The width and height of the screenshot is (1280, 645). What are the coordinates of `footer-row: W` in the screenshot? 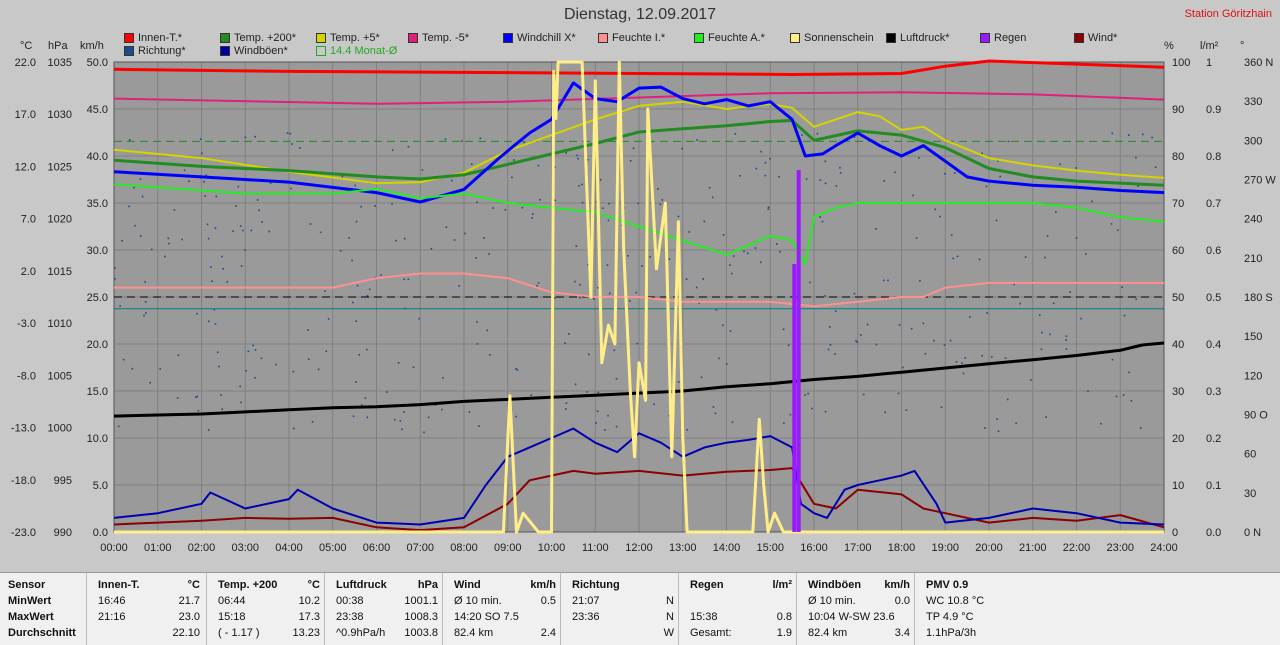 It's located at (622, 635).